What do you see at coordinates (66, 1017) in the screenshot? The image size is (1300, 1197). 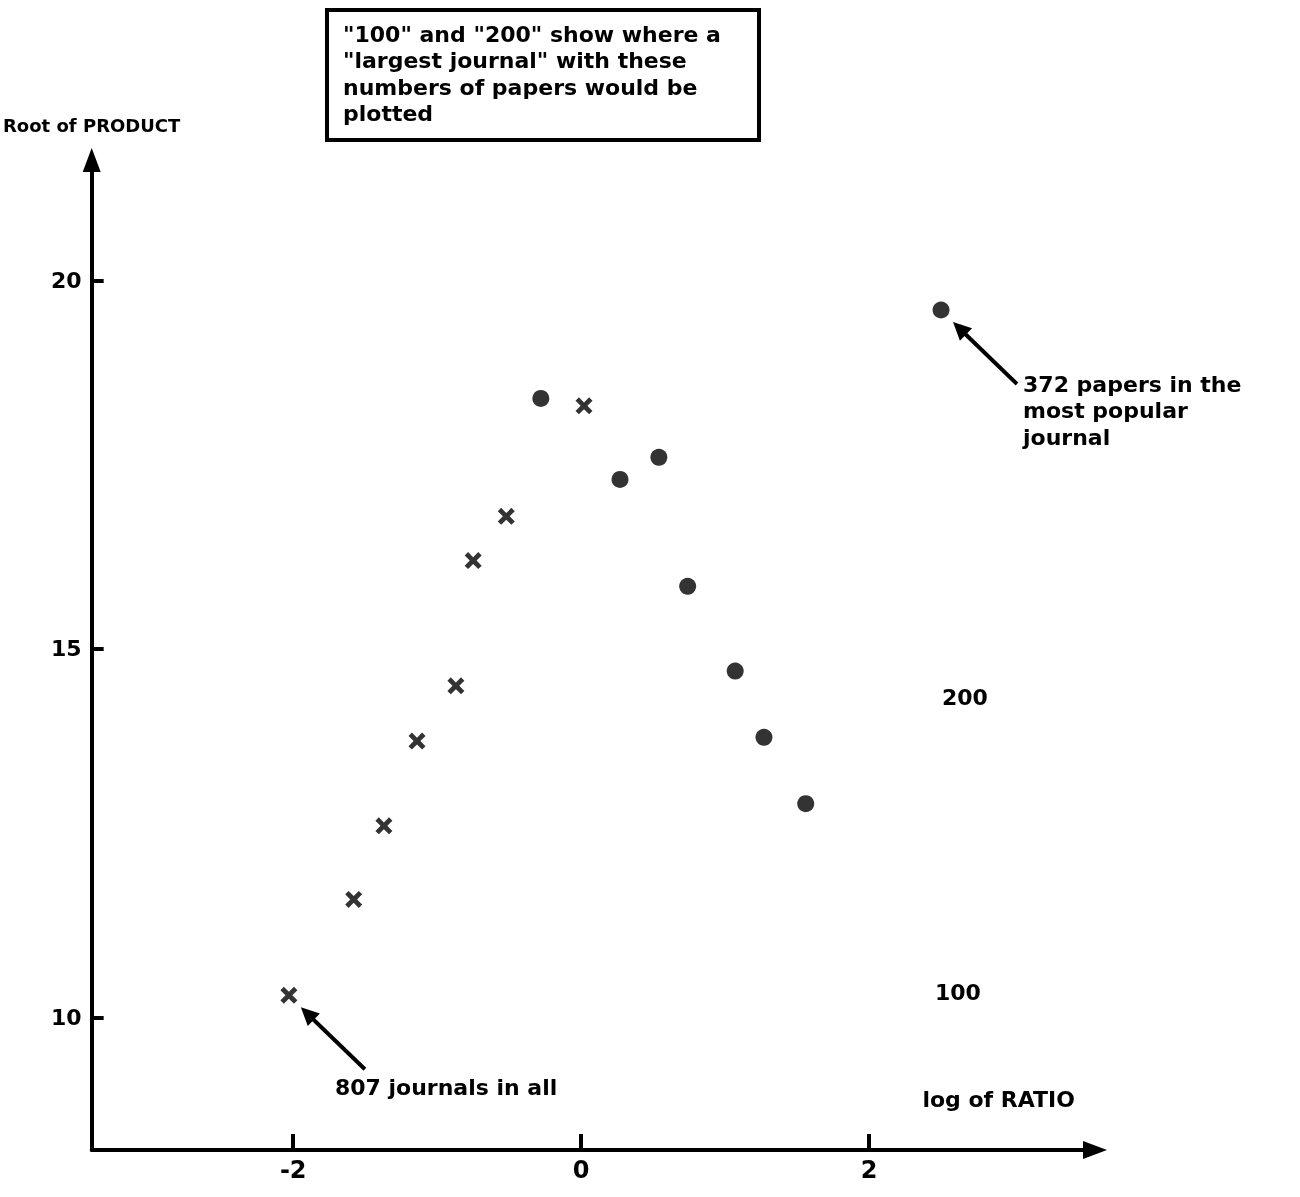 I see `y-tick-label: 10` at bounding box center [66, 1017].